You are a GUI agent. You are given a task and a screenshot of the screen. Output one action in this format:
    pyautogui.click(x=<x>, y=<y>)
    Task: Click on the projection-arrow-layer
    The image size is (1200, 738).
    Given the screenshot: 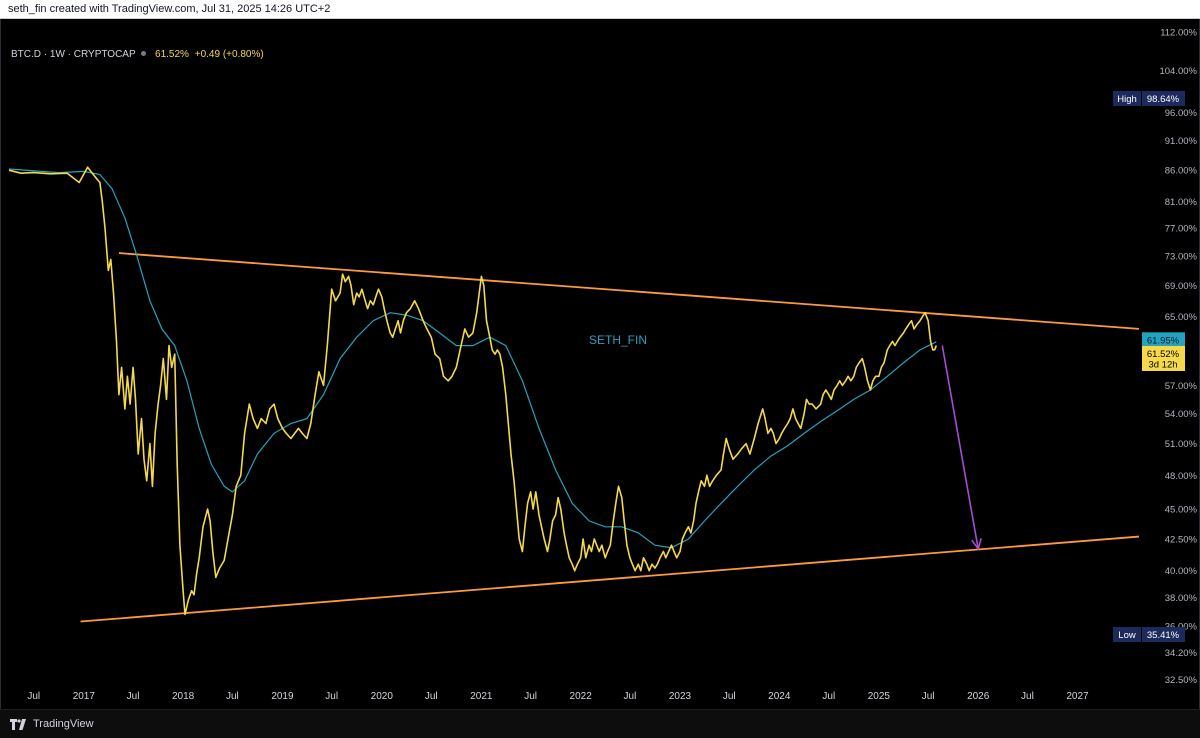 What is the action you would take?
    pyautogui.click(x=961, y=448)
    